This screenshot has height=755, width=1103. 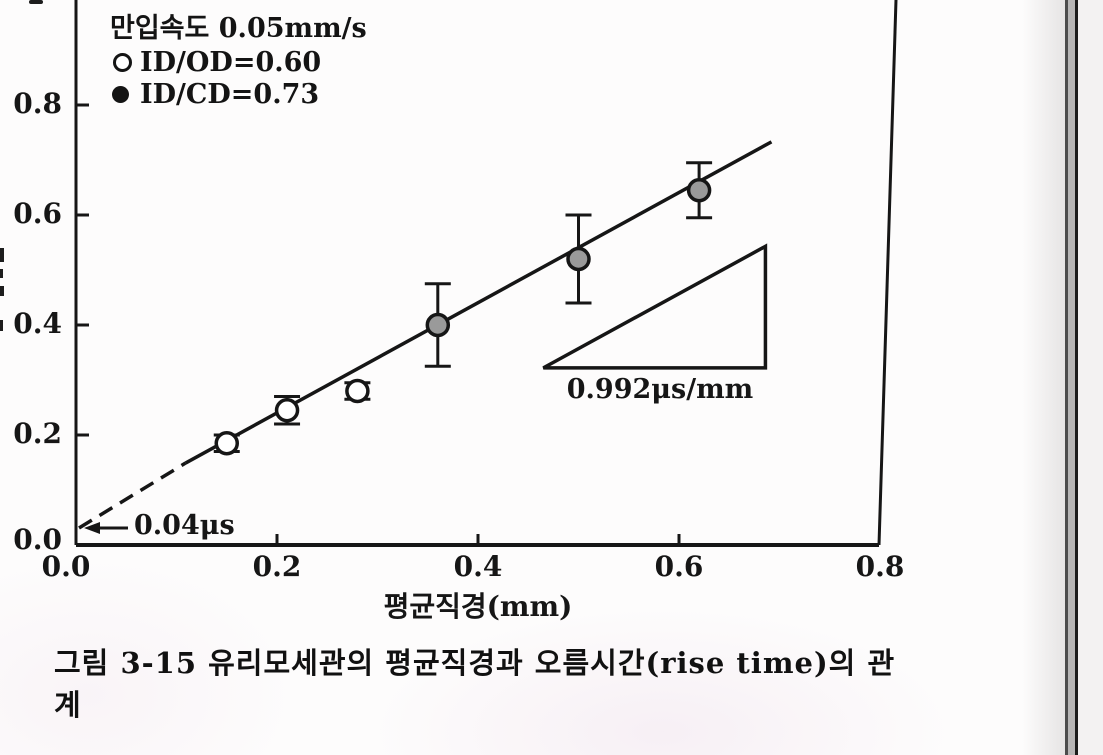 What do you see at coordinates (37, 213) in the screenshot?
I see `y-tick-label: 0.6` at bounding box center [37, 213].